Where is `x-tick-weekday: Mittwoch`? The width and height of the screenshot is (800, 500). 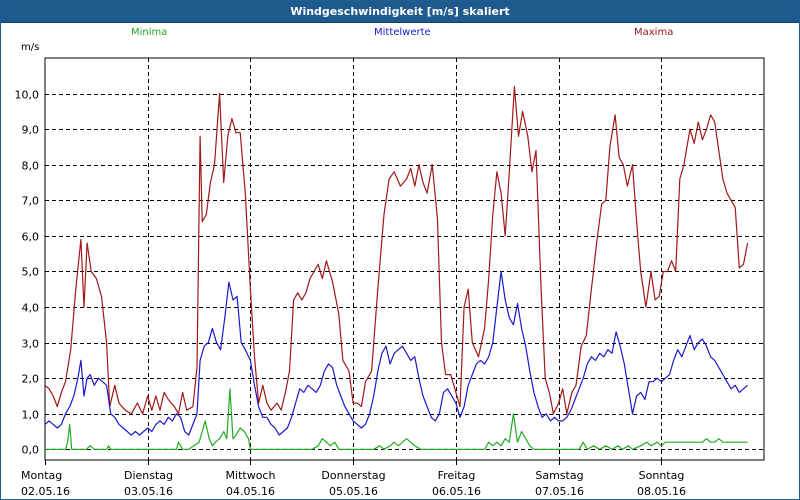
x-tick-weekday: Mittwoch is located at coordinates (251, 475).